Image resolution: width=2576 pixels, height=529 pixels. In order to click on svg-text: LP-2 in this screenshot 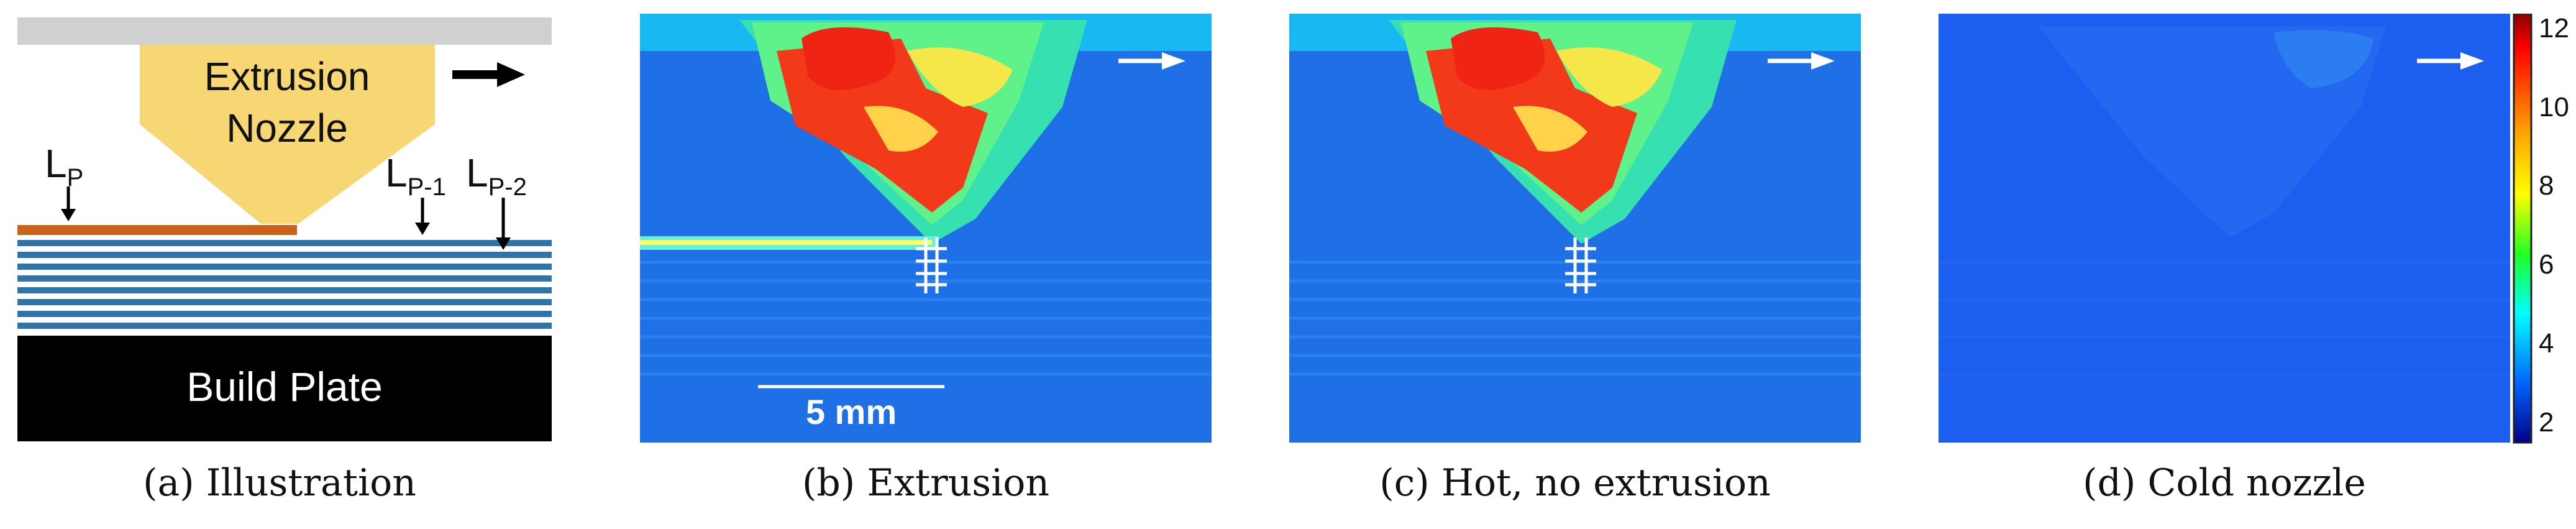, I will do `click(496, 175)`.